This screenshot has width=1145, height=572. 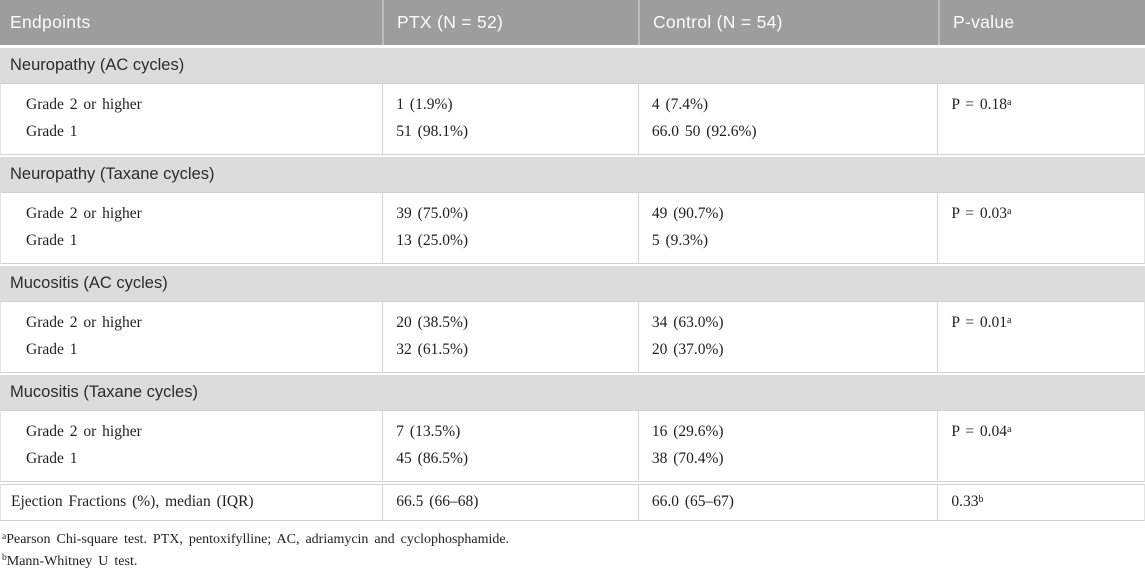 What do you see at coordinates (510, 22) in the screenshot?
I see `column-header-ptx: PTX (N = 52)` at bounding box center [510, 22].